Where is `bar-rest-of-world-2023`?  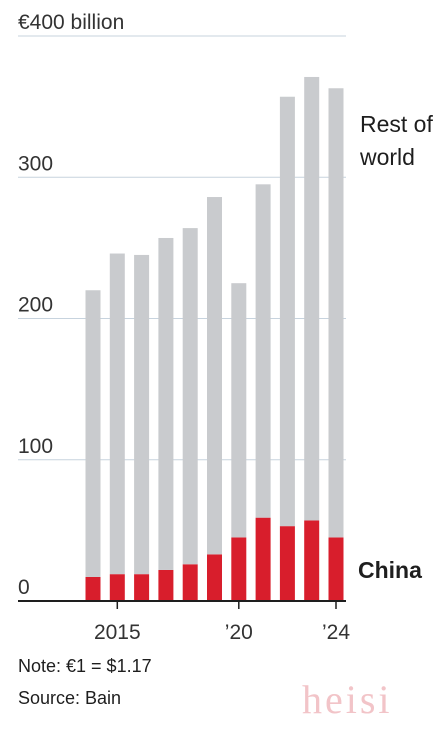 bar-rest-of-world-2023 is located at coordinates (312, 298).